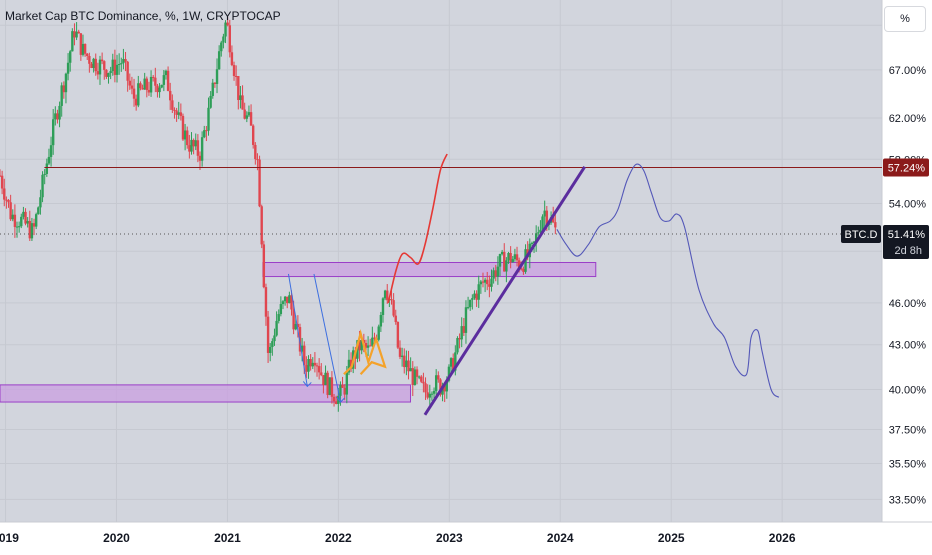  What do you see at coordinates (908, 391) in the screenshot?
I see `price-tick-label: 40.00%` at bounding box center [908, 391].